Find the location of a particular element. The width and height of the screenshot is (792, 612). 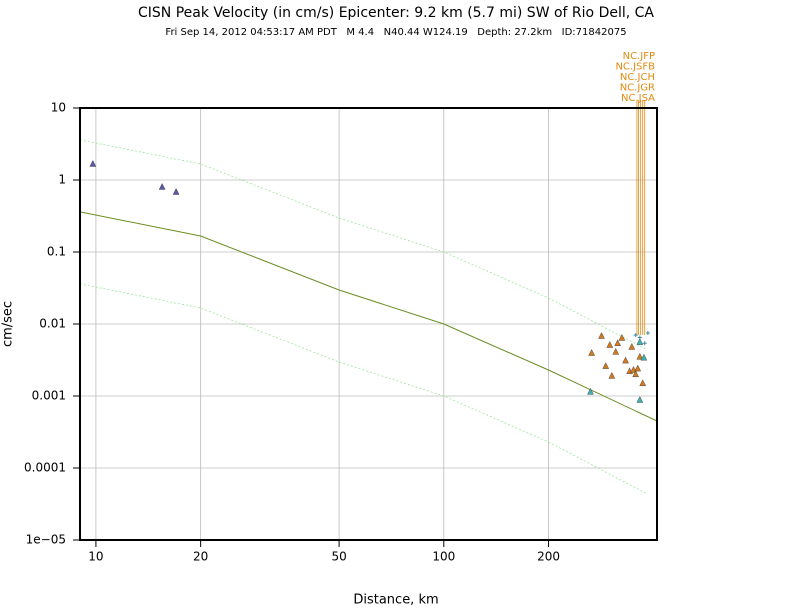

station-label: NC.JSA is located at coordinates (638, 98).